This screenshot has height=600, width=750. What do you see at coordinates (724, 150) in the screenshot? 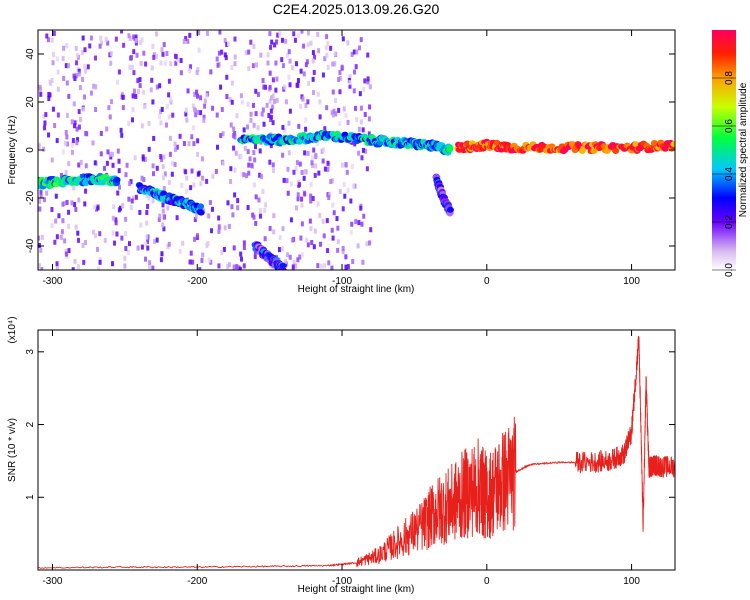
I see `colorbar-gradient` at bounding box center [724, 150].